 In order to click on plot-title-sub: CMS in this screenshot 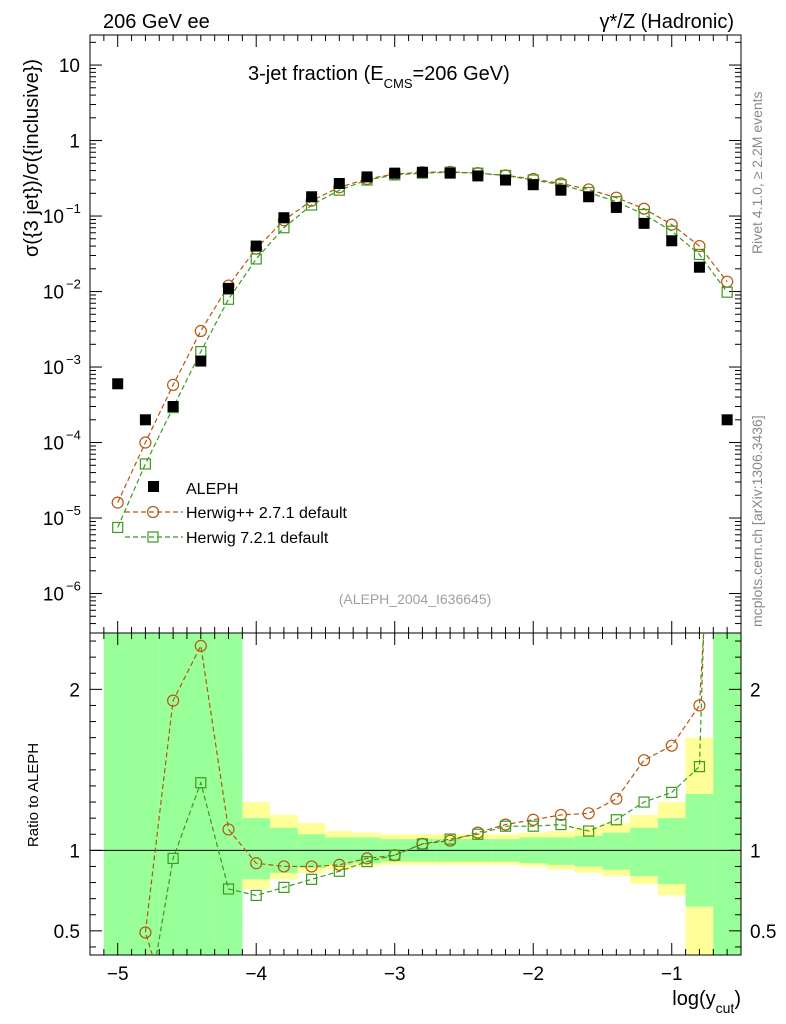, I will do `click(398, 83)`.